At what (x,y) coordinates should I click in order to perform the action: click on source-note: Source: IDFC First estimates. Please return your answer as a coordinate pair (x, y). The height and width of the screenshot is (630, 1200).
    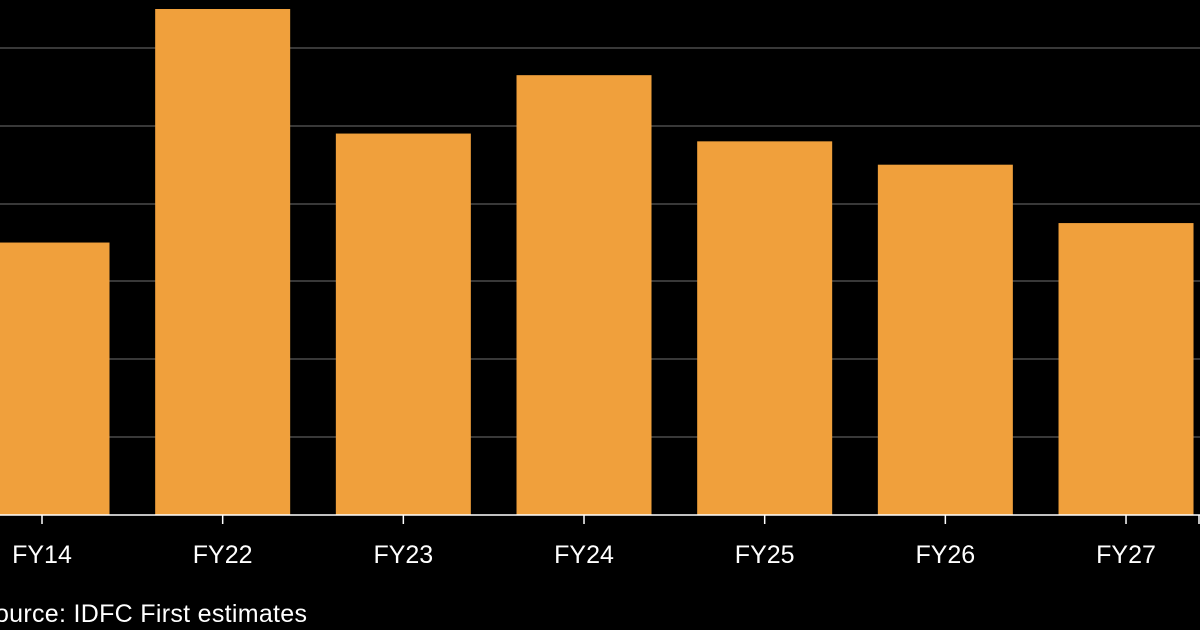
    Looking at the image, I should click on (154, 614).